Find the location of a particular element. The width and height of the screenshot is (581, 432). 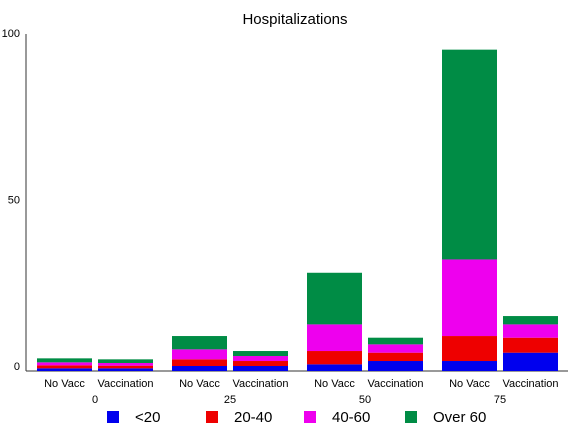

chart-title: Hospitalizations is located at coordinates (294, 19).